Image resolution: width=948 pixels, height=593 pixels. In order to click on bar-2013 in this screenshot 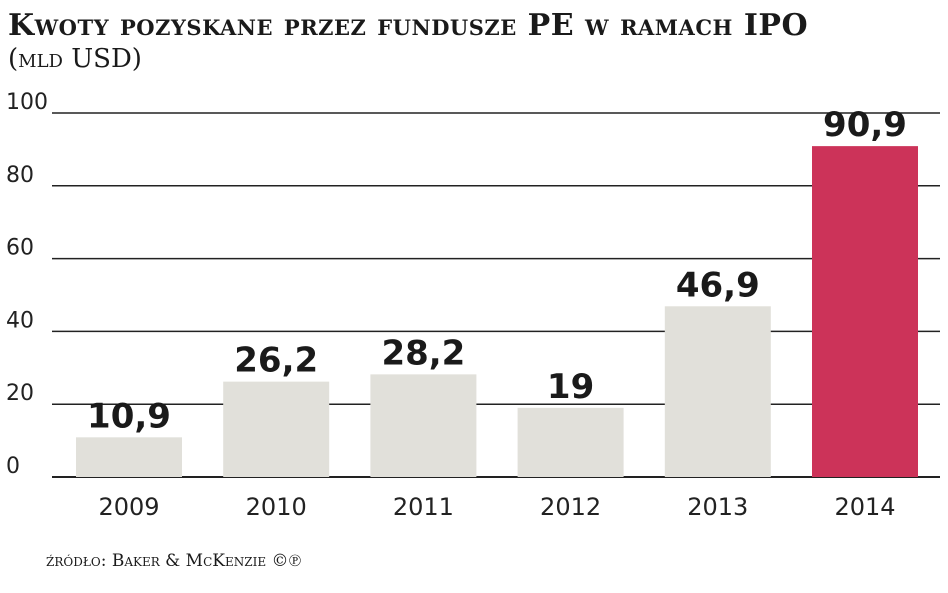, I will do `click(717, 391)`.